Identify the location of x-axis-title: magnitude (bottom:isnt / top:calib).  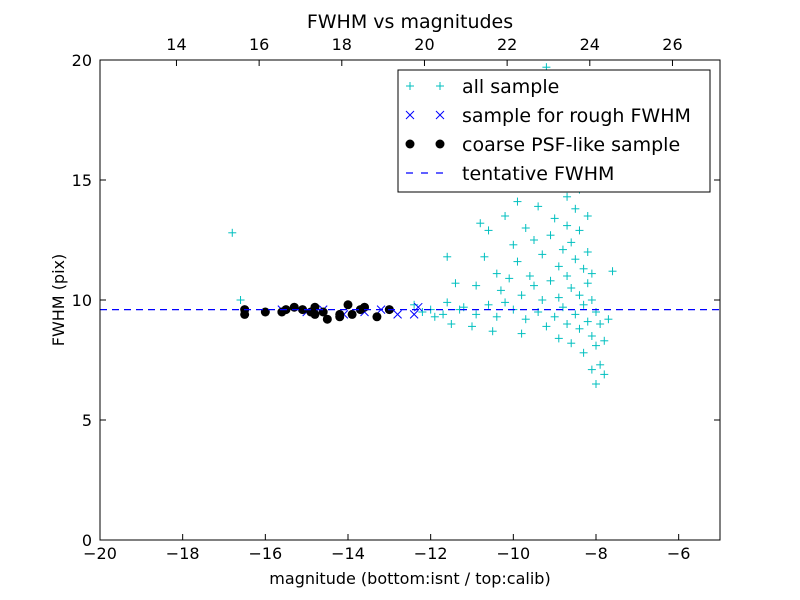
(409, 578).